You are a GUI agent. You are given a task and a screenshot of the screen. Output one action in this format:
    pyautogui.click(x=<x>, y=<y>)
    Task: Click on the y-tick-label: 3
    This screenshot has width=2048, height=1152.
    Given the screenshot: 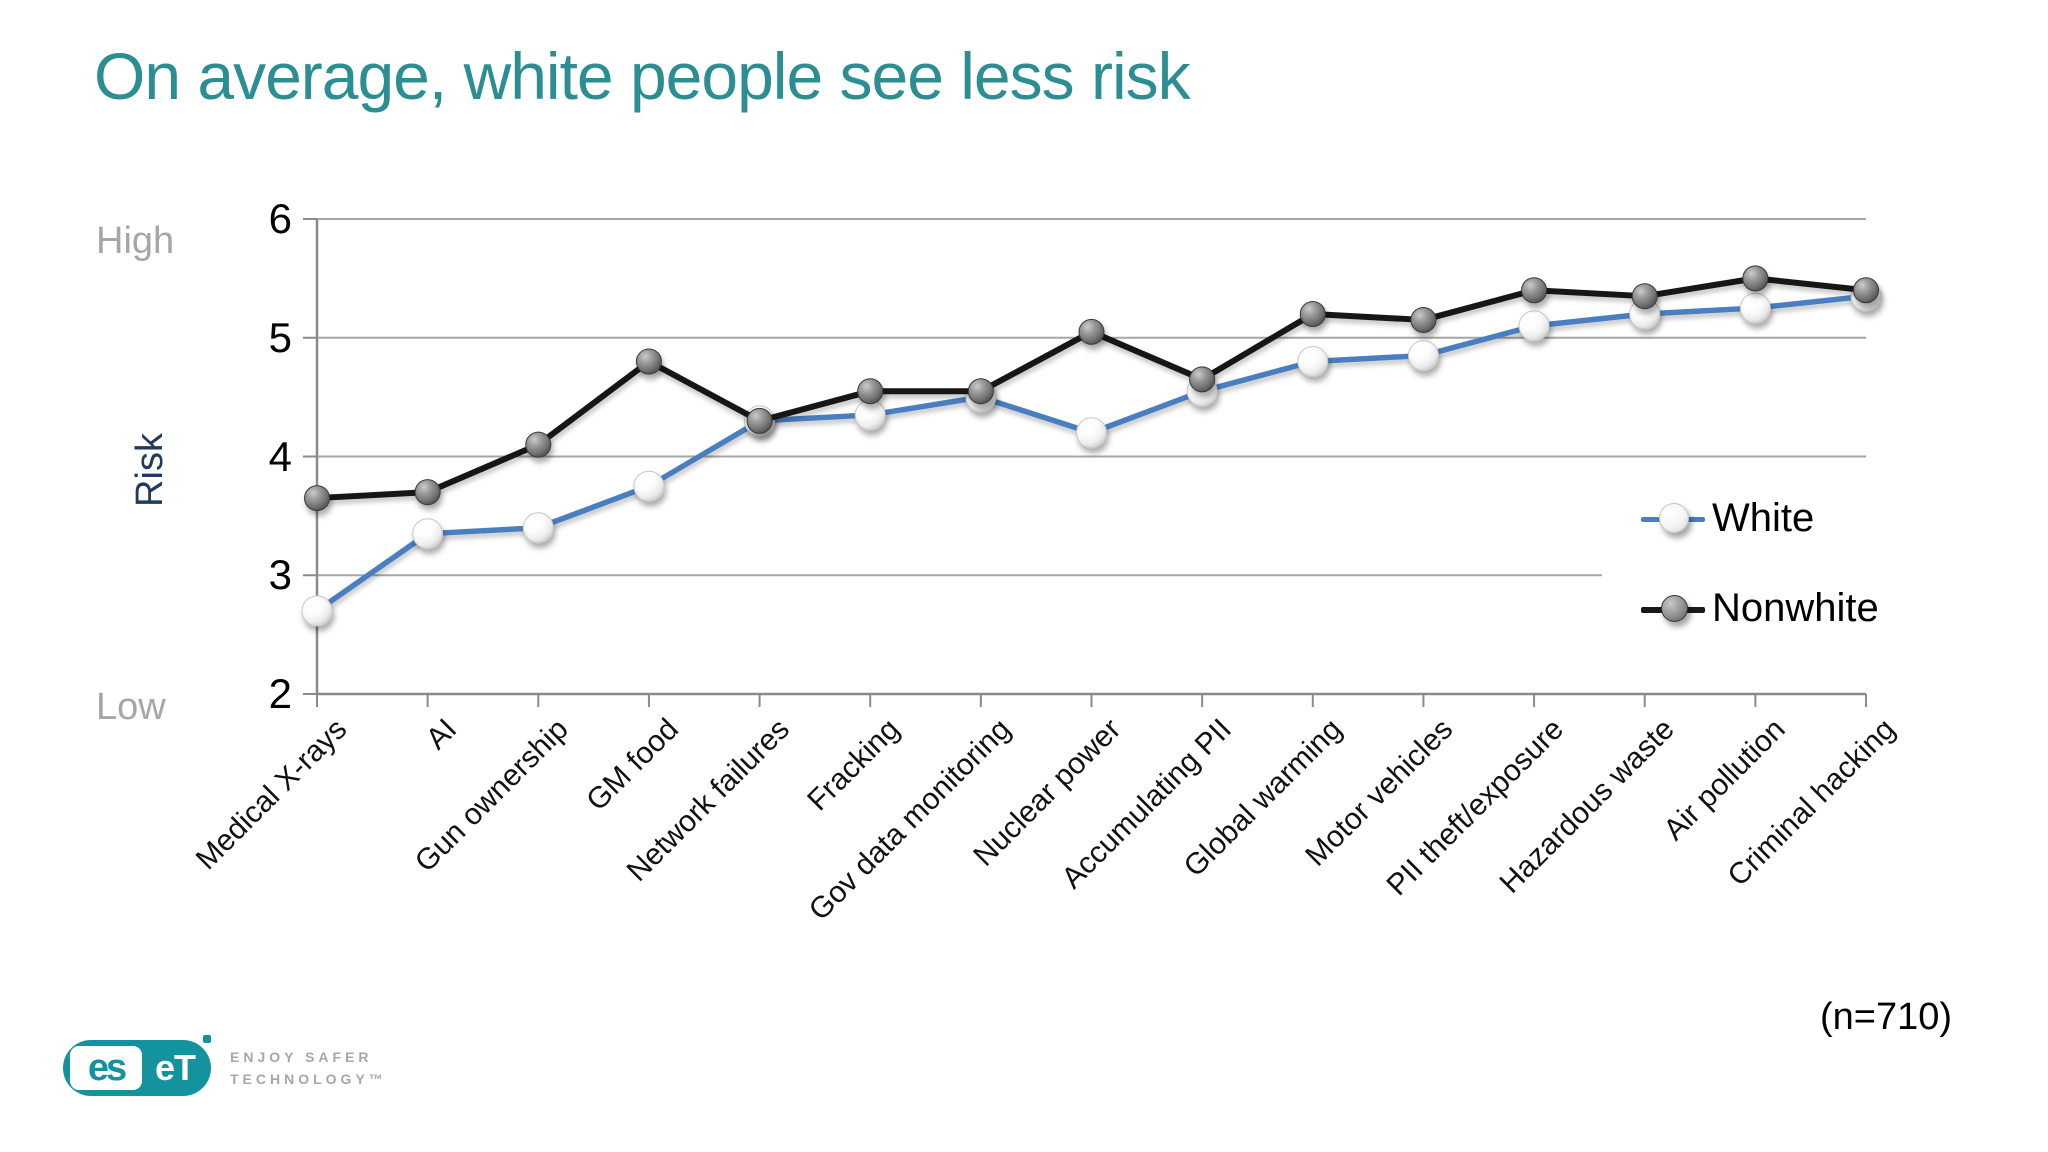 What is the action you would take?
    pyautogui.click(x=280, y=575)
    